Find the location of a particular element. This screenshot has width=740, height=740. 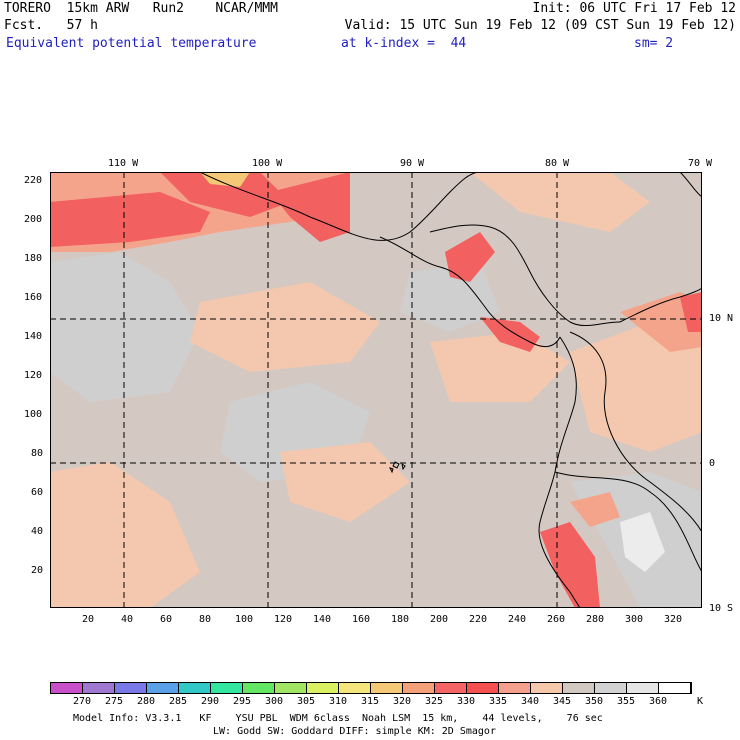

central-america-caribbean-coast is located at coordinates (525, 275).